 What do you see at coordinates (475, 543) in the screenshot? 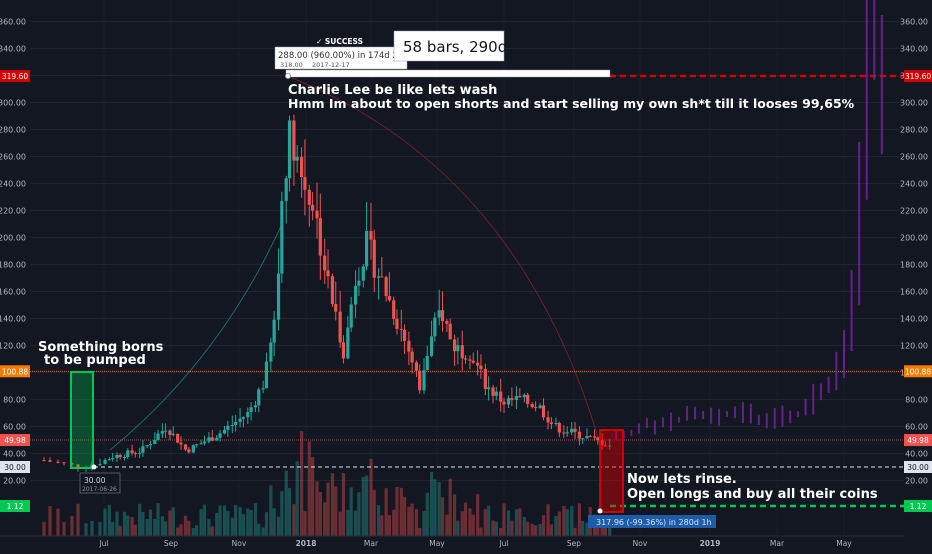
I see `time-axis: Jul Sep Nov 2018 Mar May Jul Sep Nov 2019 Mar May` at bounding box center [475, 543].